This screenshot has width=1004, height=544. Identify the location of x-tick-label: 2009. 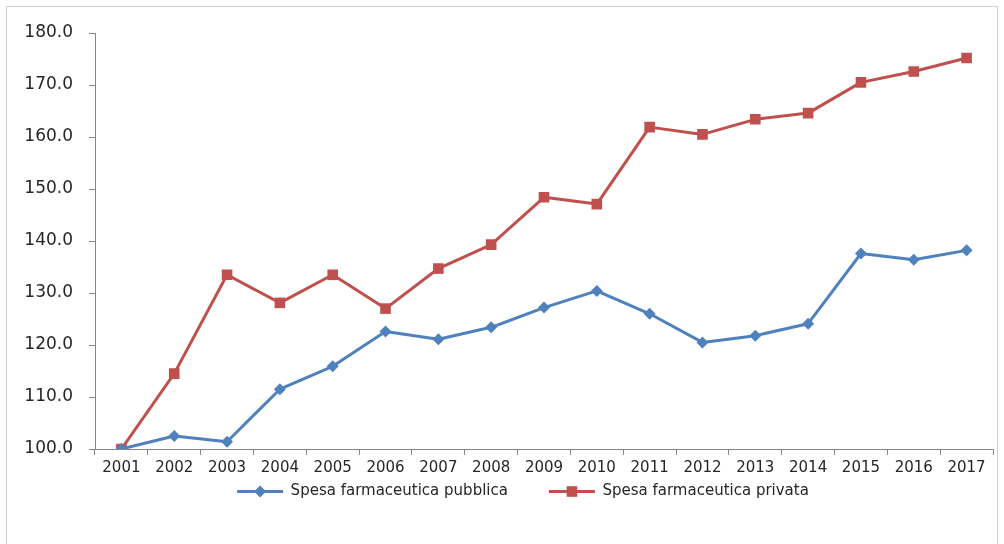
(544, 466).